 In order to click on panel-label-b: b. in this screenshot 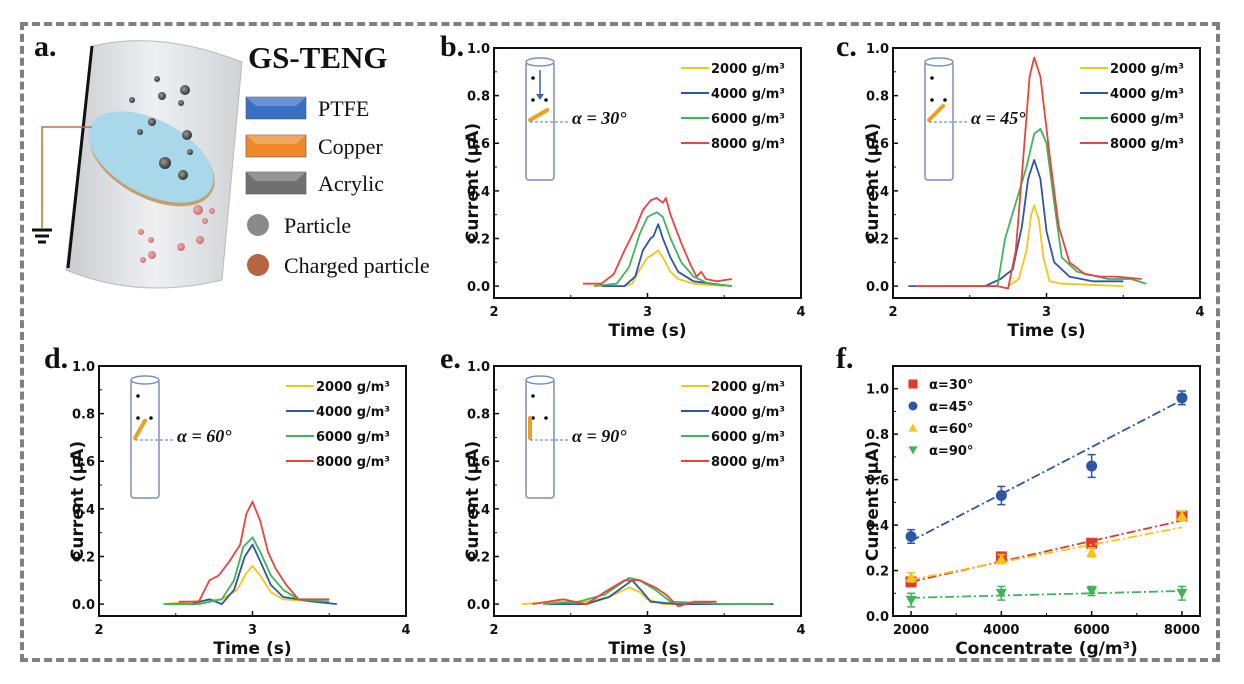, I will do `click(452, 46)`.